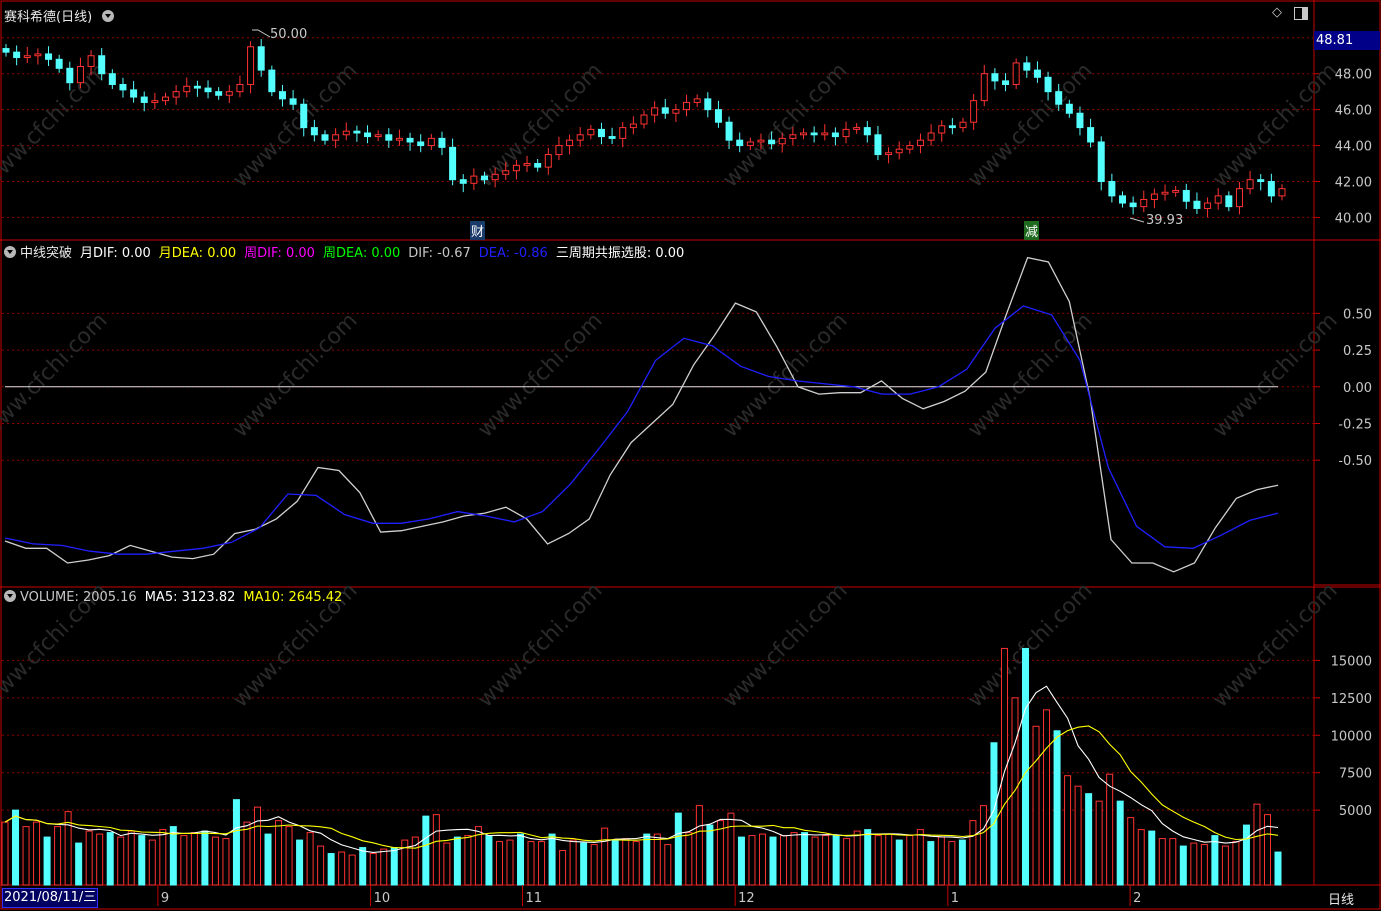  Describe the element at coordinates (295, 375) in the screenshot. I see `watermark-1-1: www.cfchi.com` at that location.